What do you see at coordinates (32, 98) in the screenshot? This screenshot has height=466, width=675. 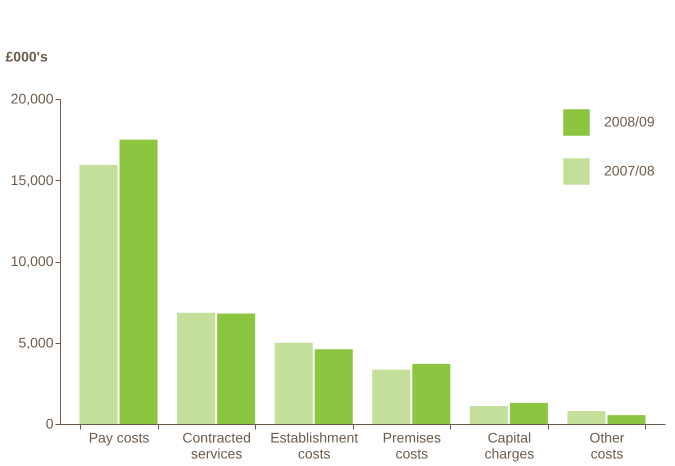 I see `y-tick-label: 20,000` at bounding box center [32, 98].